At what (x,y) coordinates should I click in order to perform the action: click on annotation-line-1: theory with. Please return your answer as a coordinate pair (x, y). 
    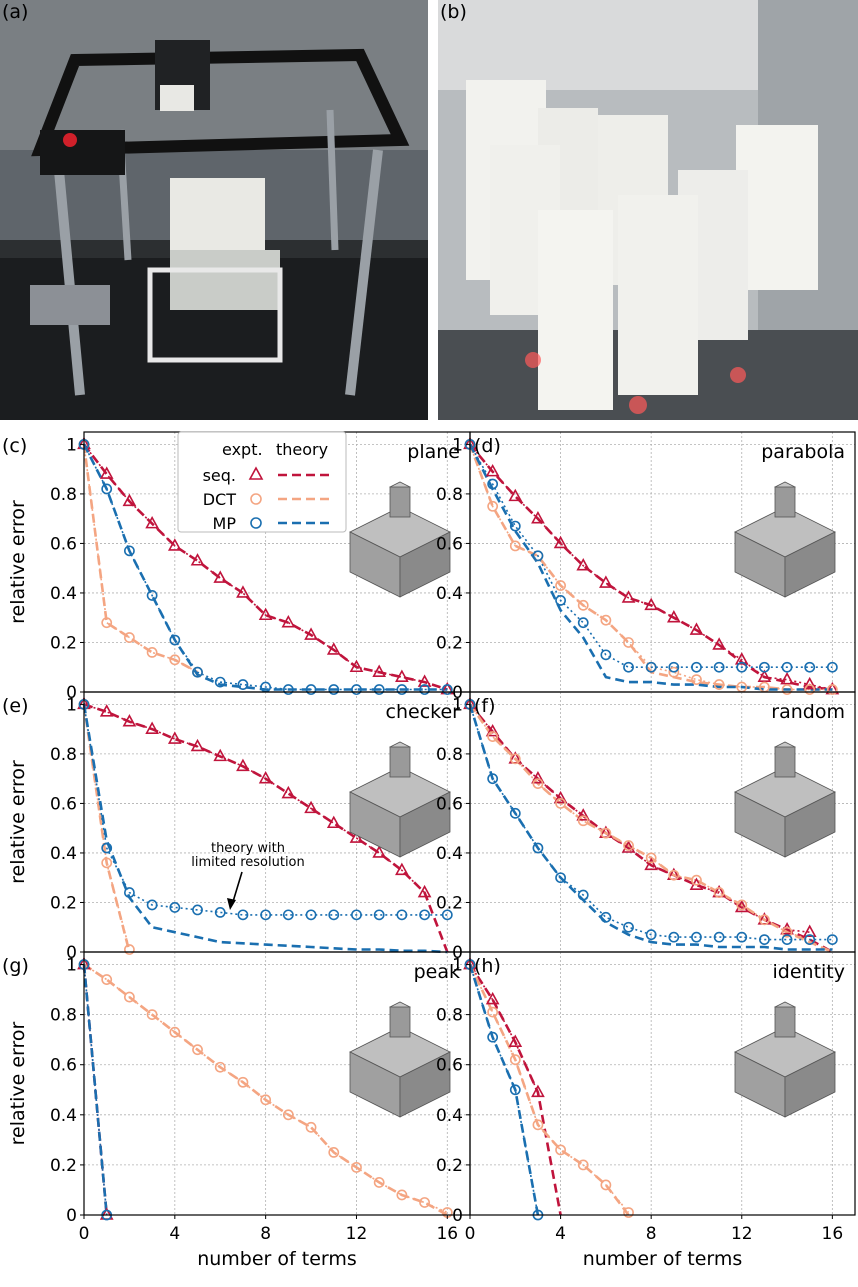
    Looking at the image, I should click on (248, 848).